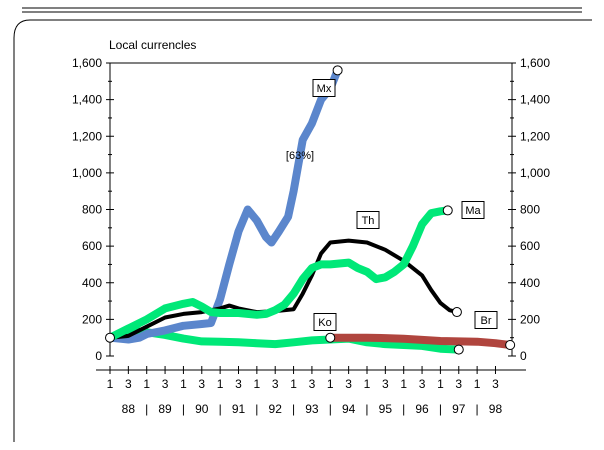  I want to click on x-year-label: 88, so click(129, 409).